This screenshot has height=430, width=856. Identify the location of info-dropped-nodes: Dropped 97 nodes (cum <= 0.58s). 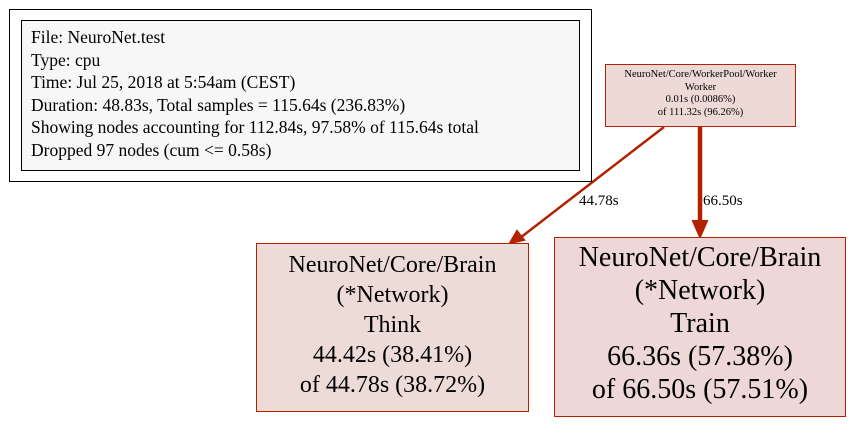
(151, 149).